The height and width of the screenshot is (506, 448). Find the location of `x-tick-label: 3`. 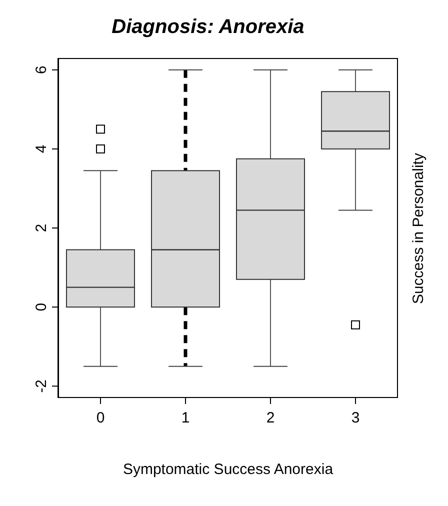

x-tick-label: 3 is located at coordinates (355, 418).